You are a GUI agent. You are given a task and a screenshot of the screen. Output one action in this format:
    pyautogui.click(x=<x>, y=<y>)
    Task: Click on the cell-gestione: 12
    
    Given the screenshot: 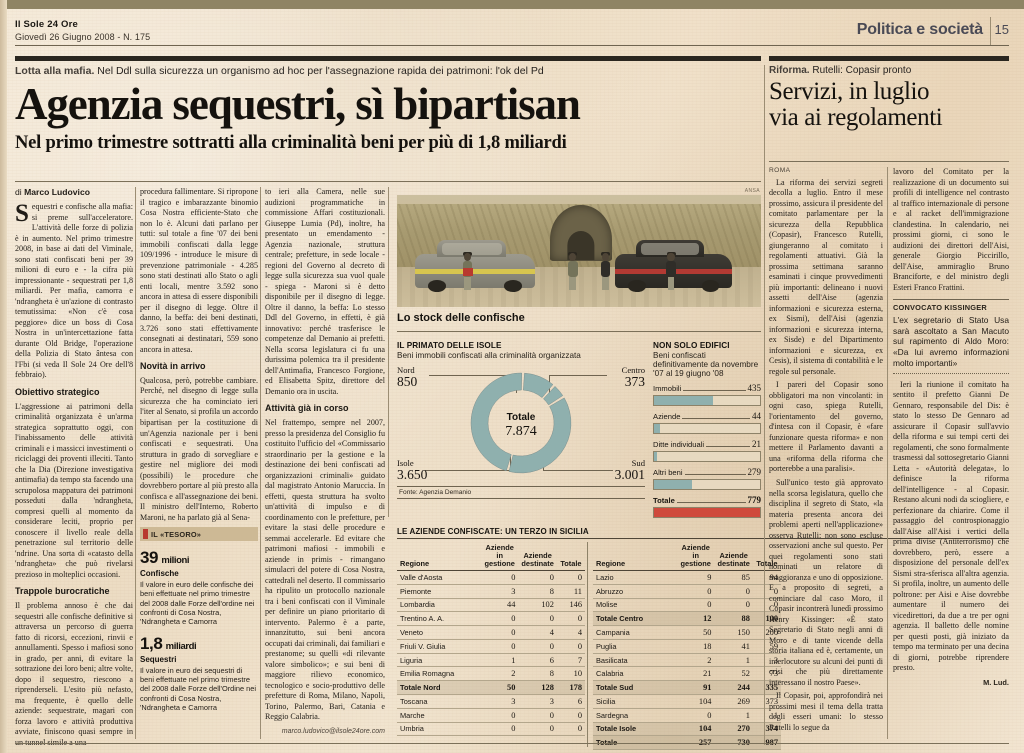 What is the action you would take?
    pyautogui.click(x=695, y=619)
    